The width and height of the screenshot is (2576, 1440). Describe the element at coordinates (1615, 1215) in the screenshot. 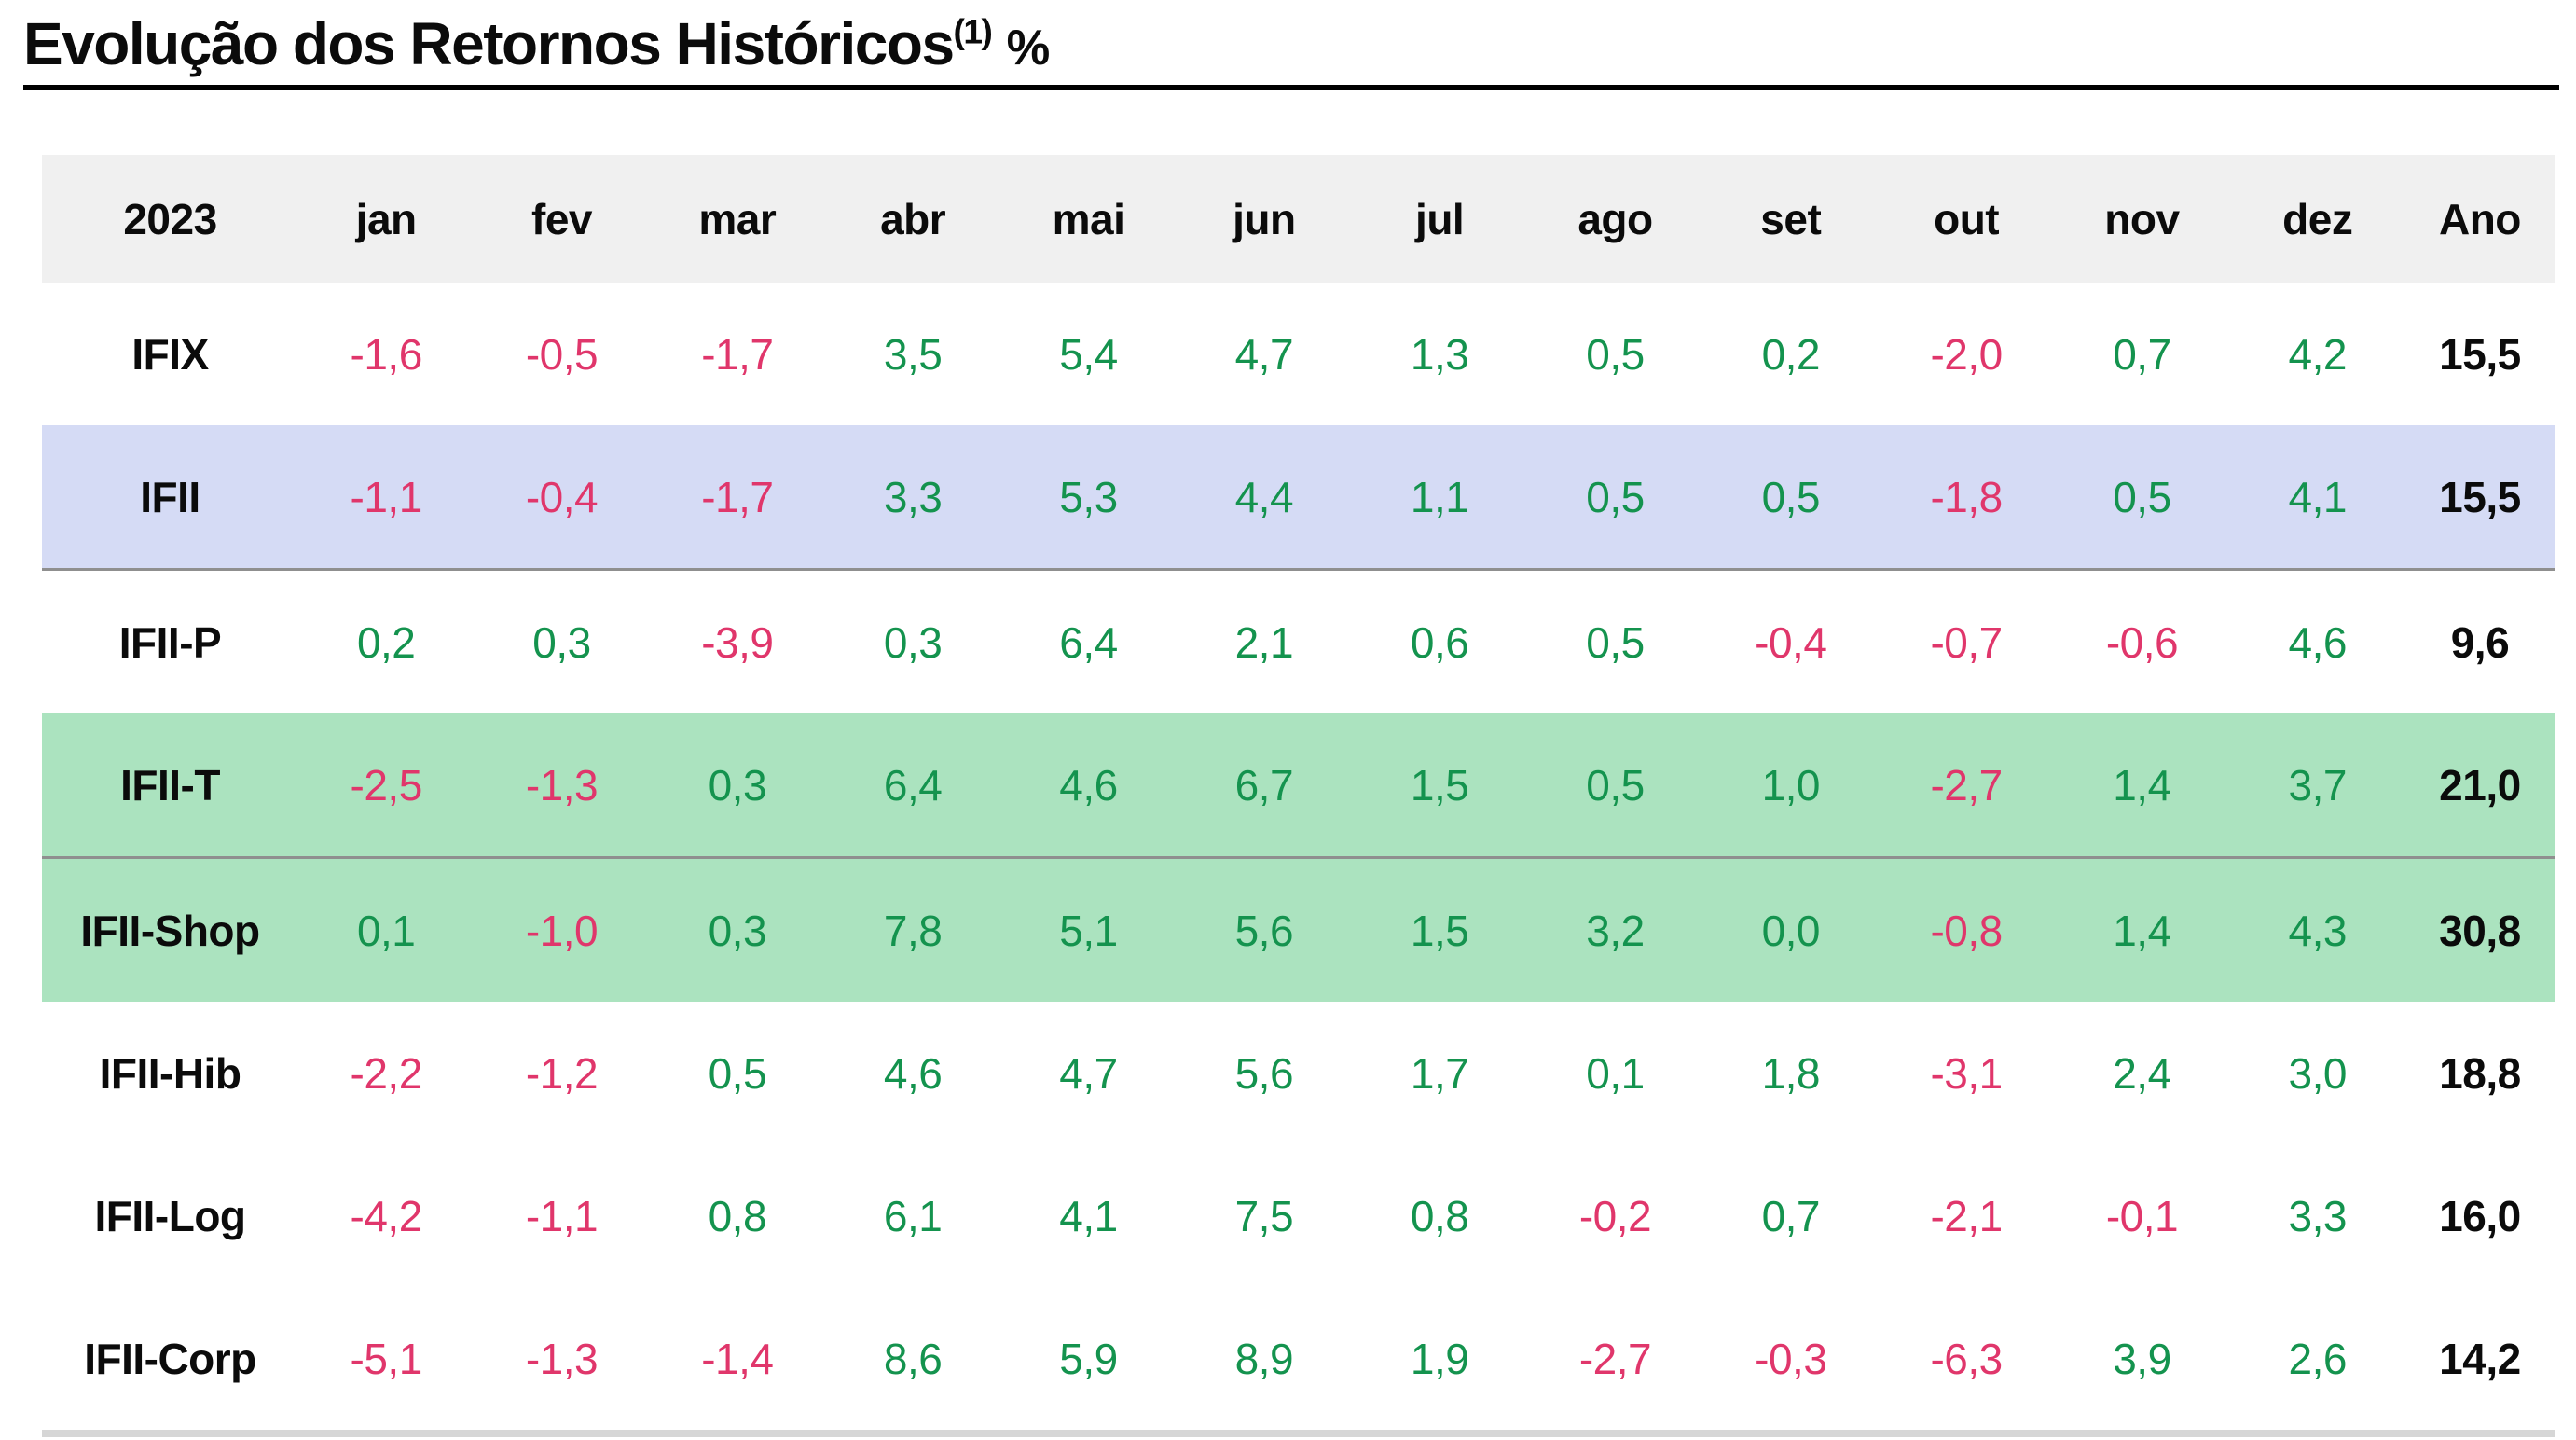

I see `return-cell: -0,2` at that location.